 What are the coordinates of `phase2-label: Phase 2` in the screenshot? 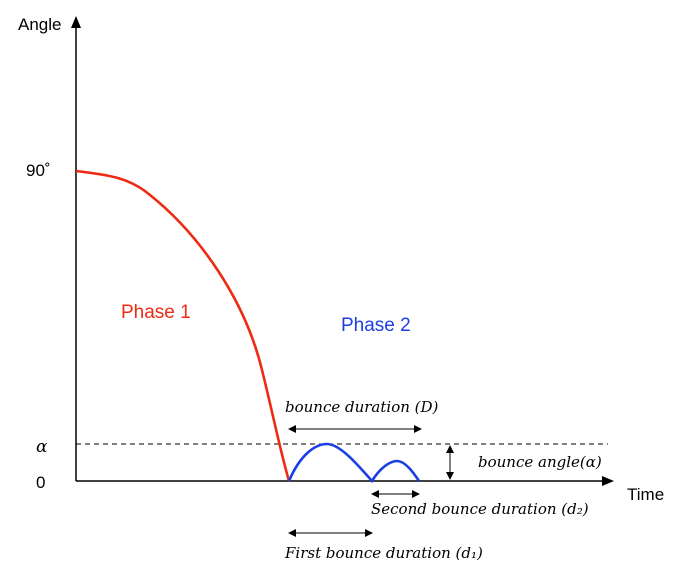 It's located at (376, 325).